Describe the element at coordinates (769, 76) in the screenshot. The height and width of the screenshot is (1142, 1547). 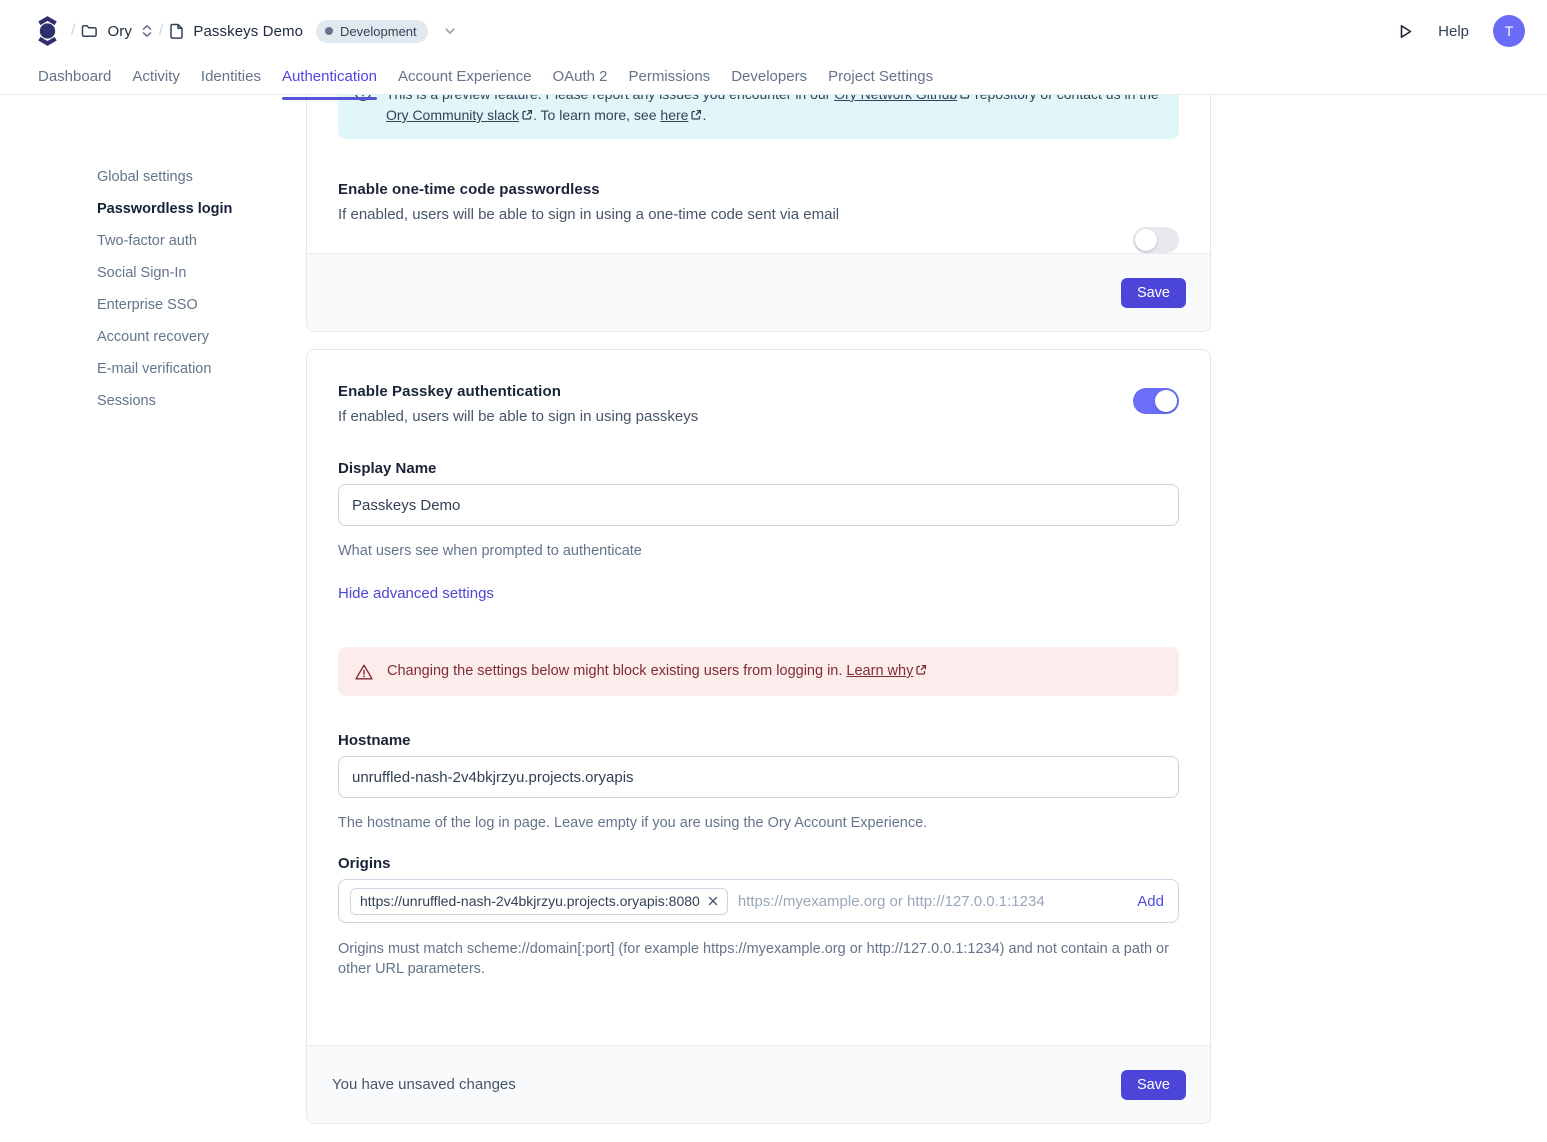
I see `tab-developers: Developers` at that location.